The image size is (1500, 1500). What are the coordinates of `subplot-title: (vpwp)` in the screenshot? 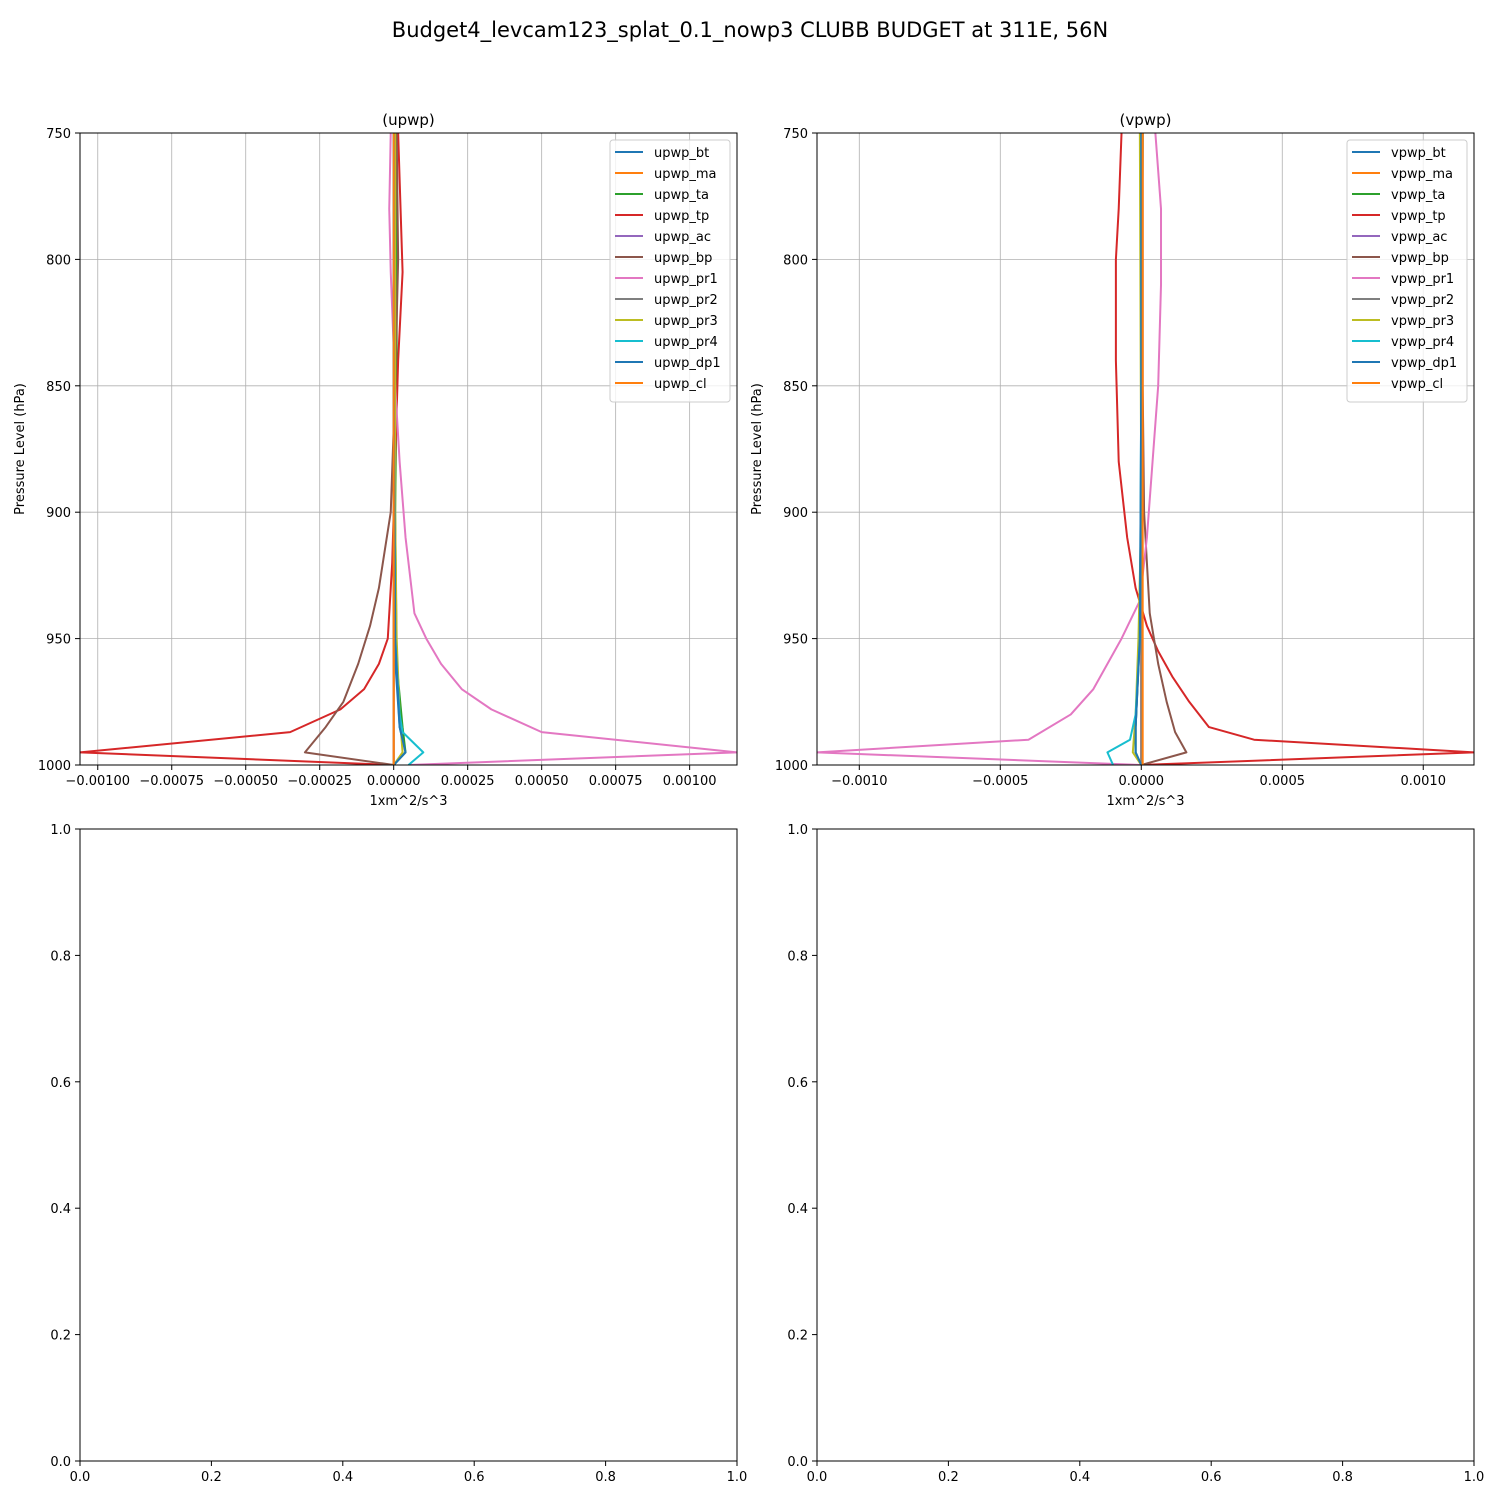 It's located at (1146, 120).